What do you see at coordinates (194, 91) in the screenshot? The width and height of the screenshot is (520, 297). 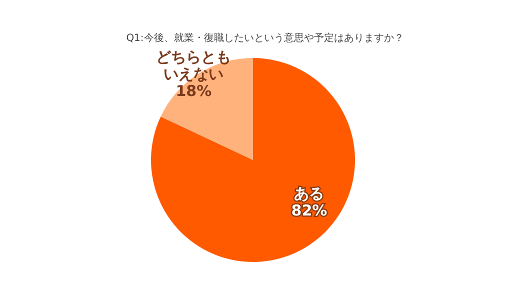 I see `data-label: 18%` at bounding box center [194, 91].